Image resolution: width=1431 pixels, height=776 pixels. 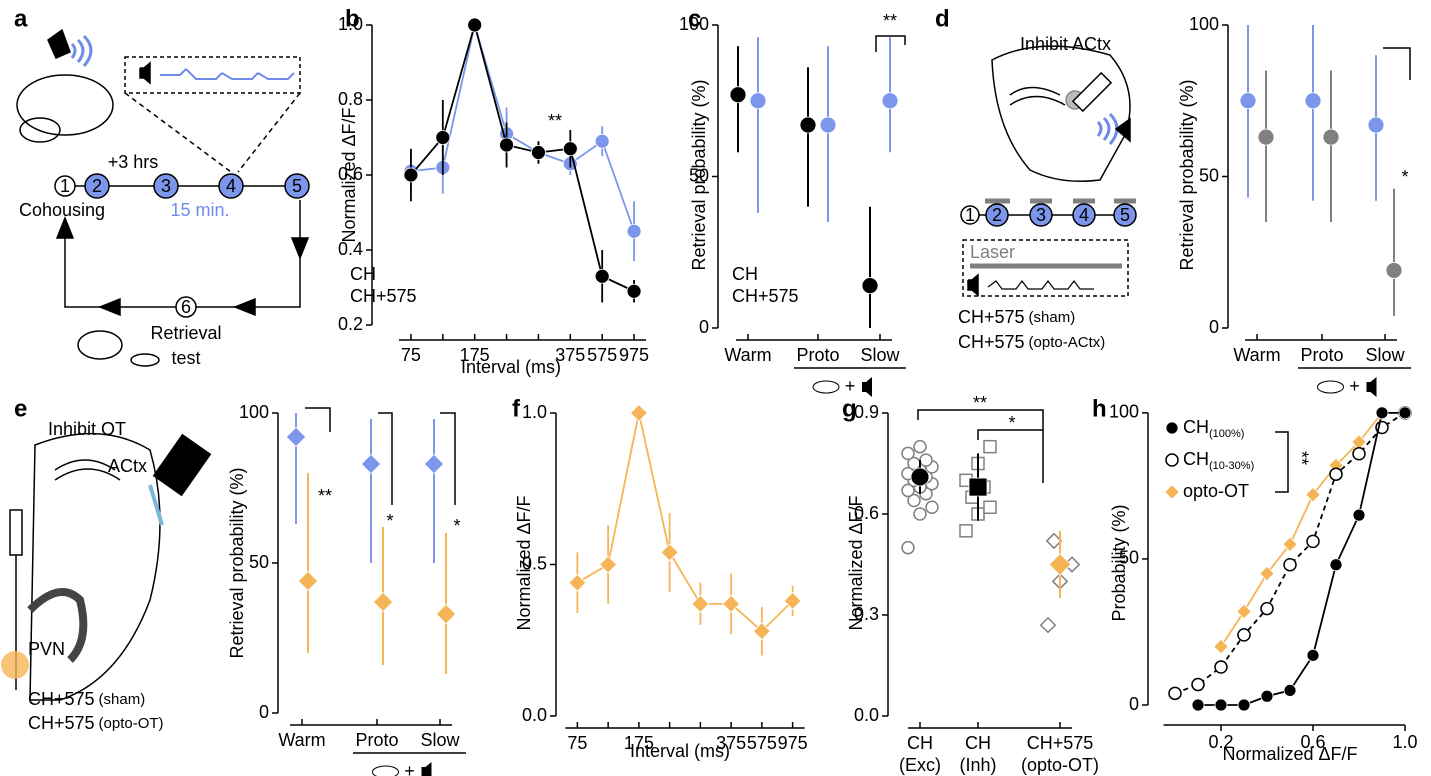 What do you see at coordinates (1092, 92) in the screenshot?
I see `optical-fiber` at bounding box center [1092, 92].